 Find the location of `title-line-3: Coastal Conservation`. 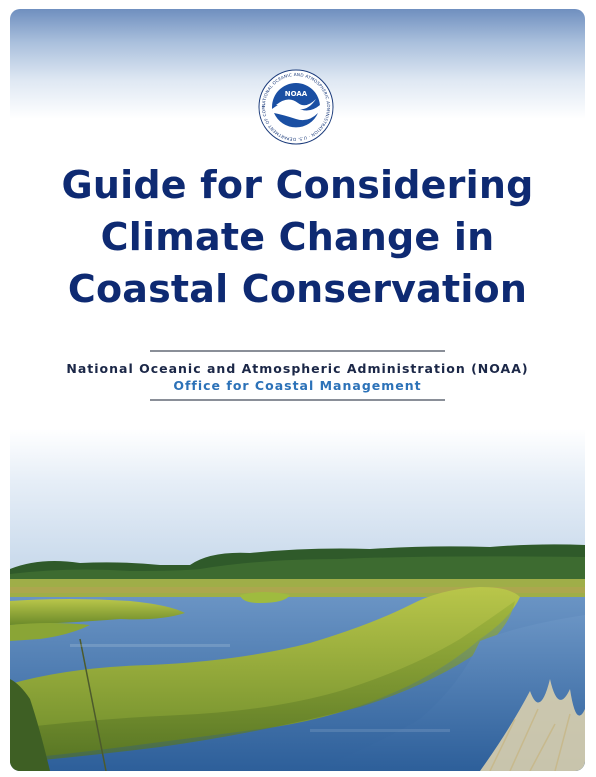

title-line-3: Coastal Conservation is located at coordinates (297, 289).